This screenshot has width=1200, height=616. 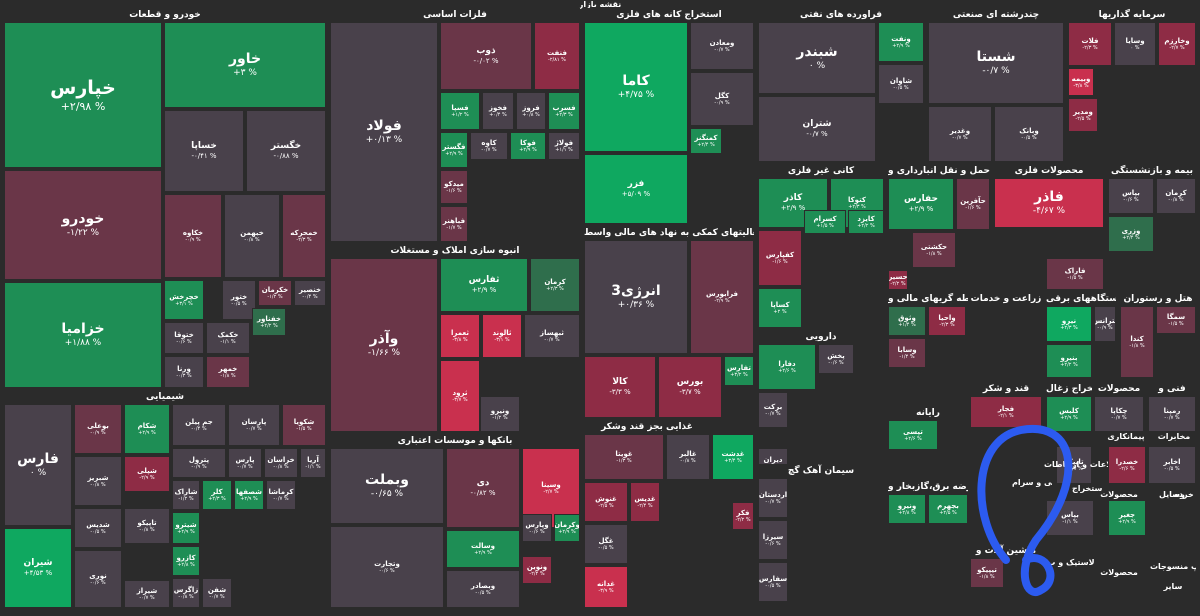 I want to click on stock-tile: وبانک -۰/۵ %, so click(x=1029, y=134).